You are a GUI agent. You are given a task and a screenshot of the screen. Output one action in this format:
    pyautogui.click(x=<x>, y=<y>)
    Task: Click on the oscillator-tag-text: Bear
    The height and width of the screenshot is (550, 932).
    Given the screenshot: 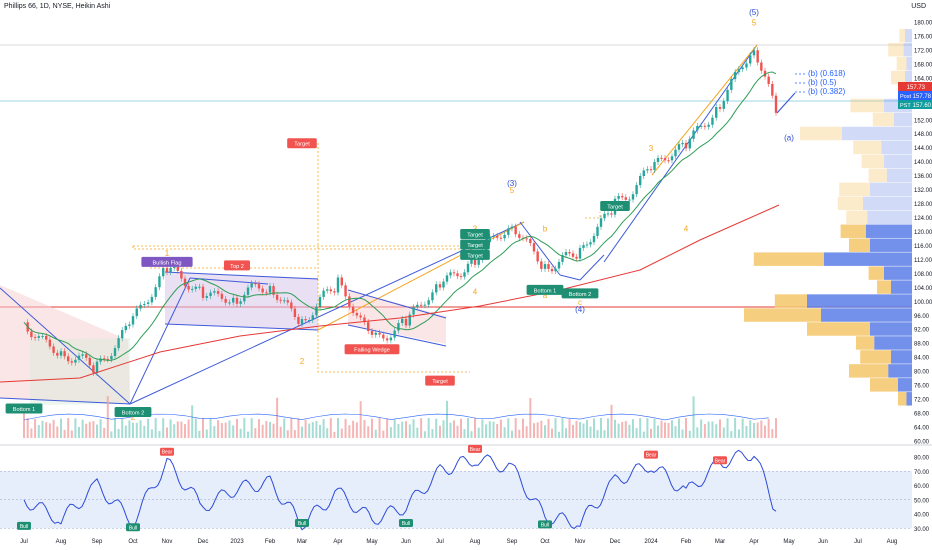 What is the action you would take?
    pyautogui.click(x=475, y=450)
    